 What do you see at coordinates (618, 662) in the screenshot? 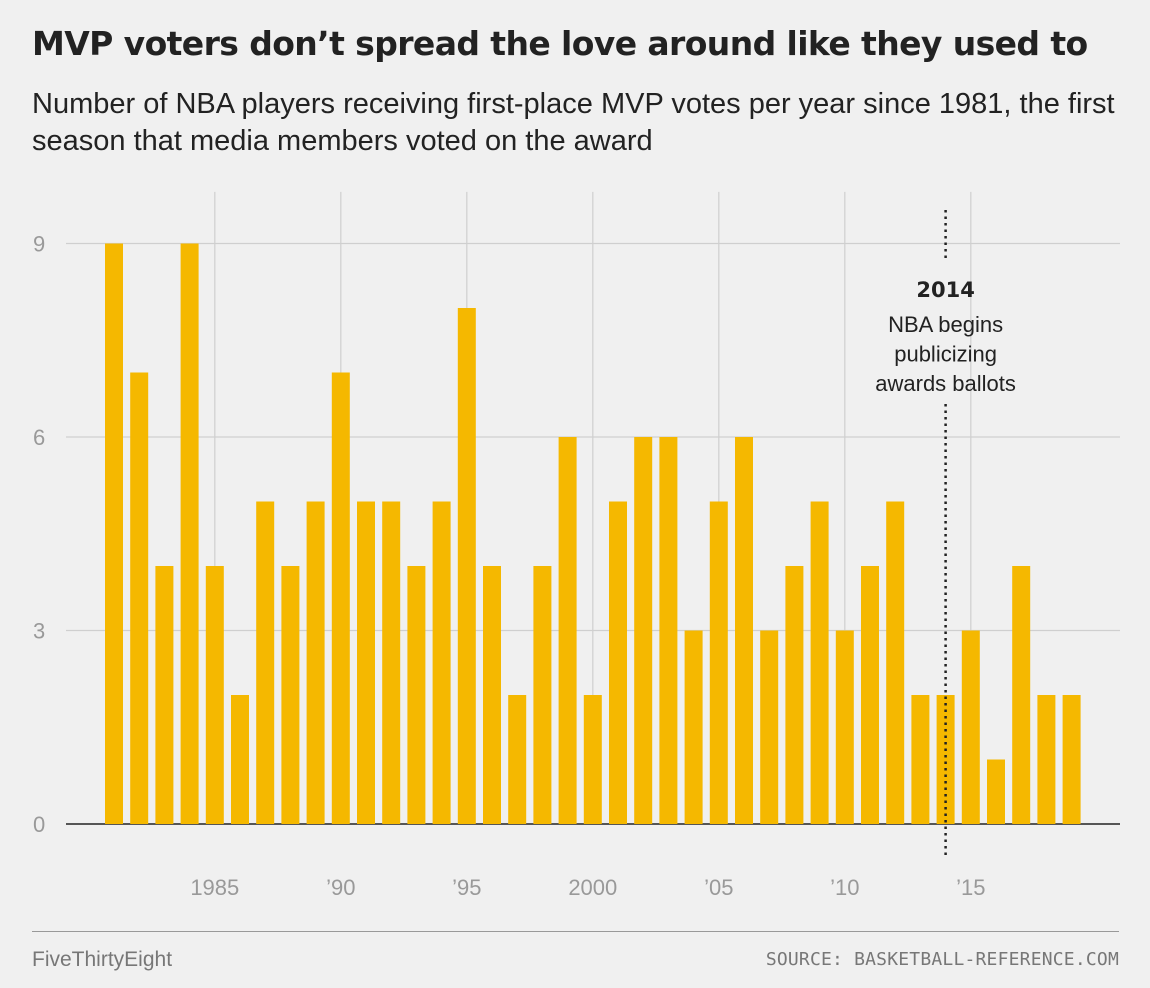
I see `bar-2001` at bounding box center [618, 662].